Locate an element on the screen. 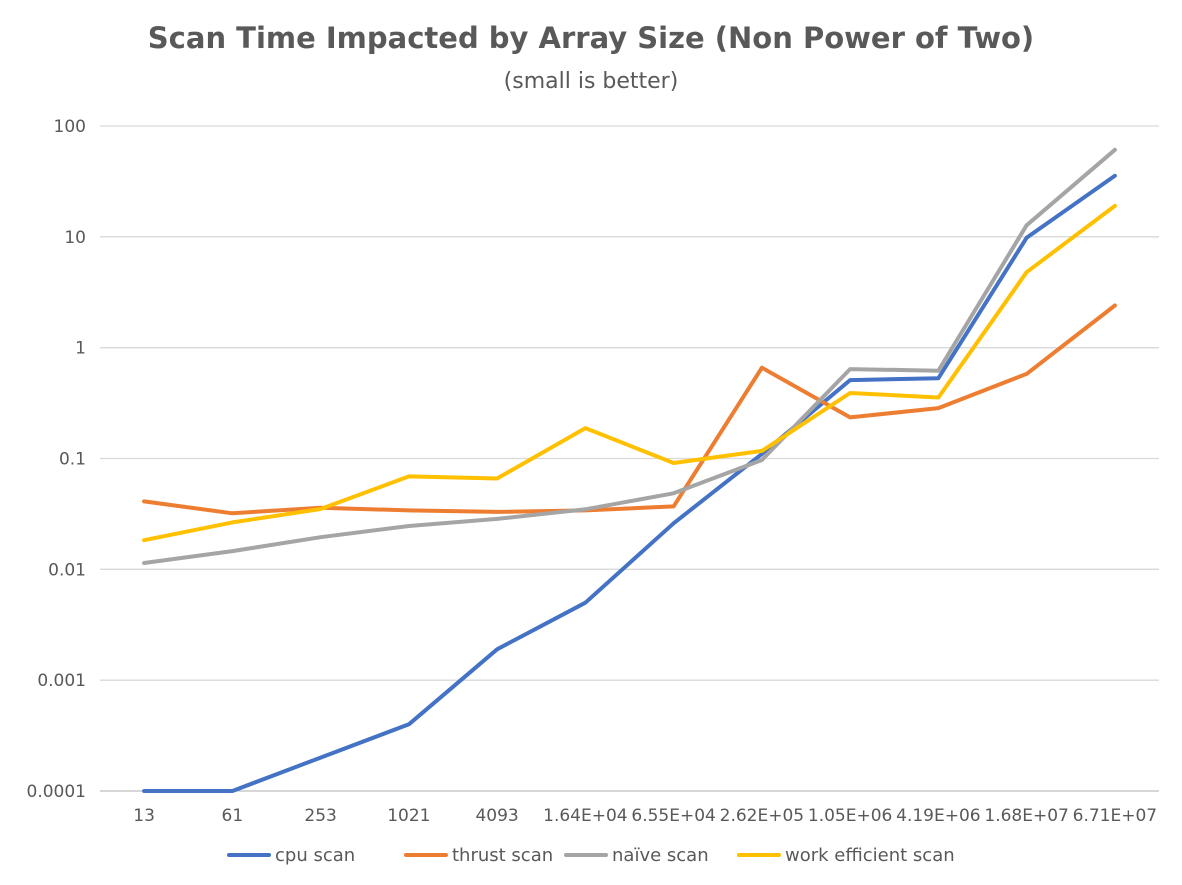 This screenshot has width=1182, height=885. x-tick-label: 4.19E+06 is located at coordinates (938, 816).